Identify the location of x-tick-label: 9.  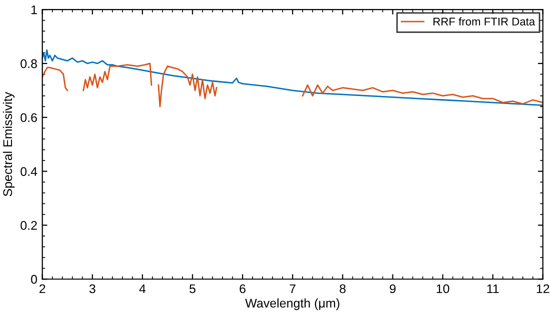
(393, 289).